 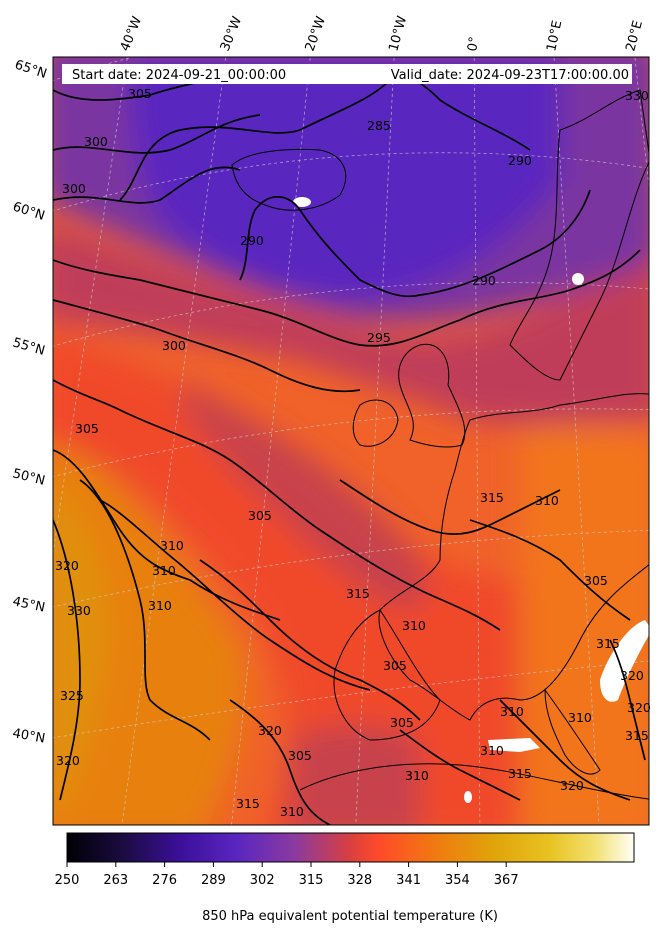 What do you see at coordinates (30, 402) in the screenshot?
I see `latitude-labels: 65°N 60°N 55°N 50°N 45°N 40°N` at bounding box center [30, 402].